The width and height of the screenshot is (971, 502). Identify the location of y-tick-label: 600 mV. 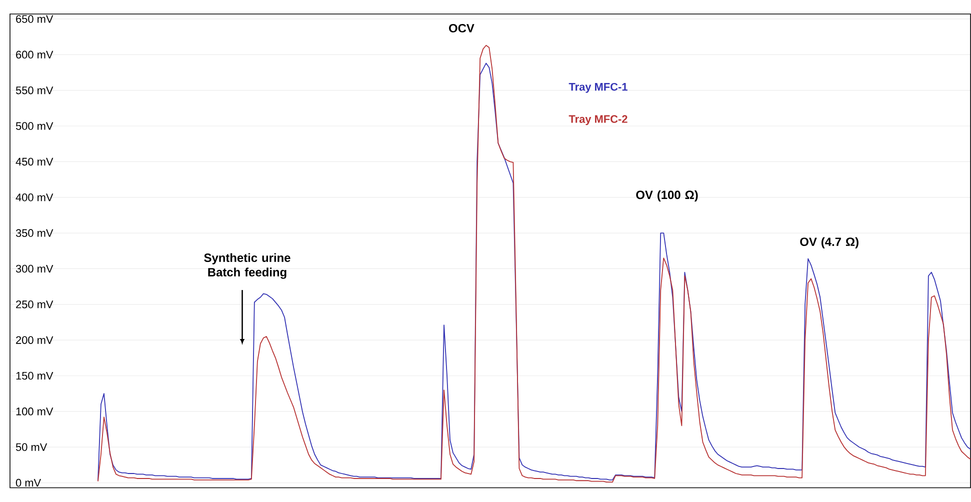
(35, 54).